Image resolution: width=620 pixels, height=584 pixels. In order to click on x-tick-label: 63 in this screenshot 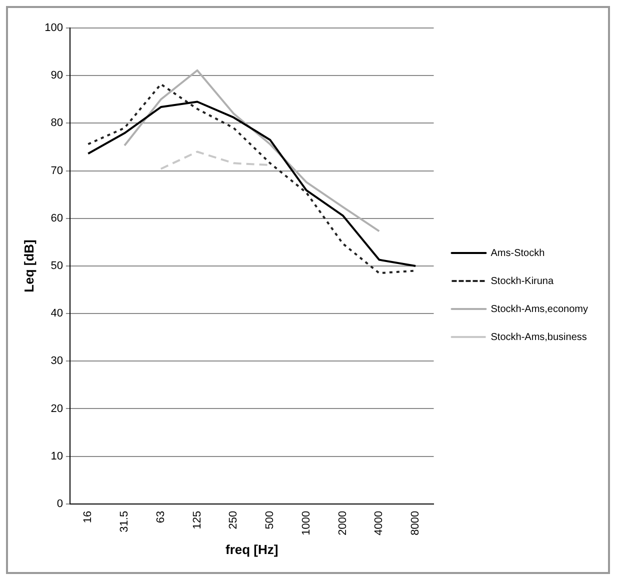, I will do `click(160, 517)`.